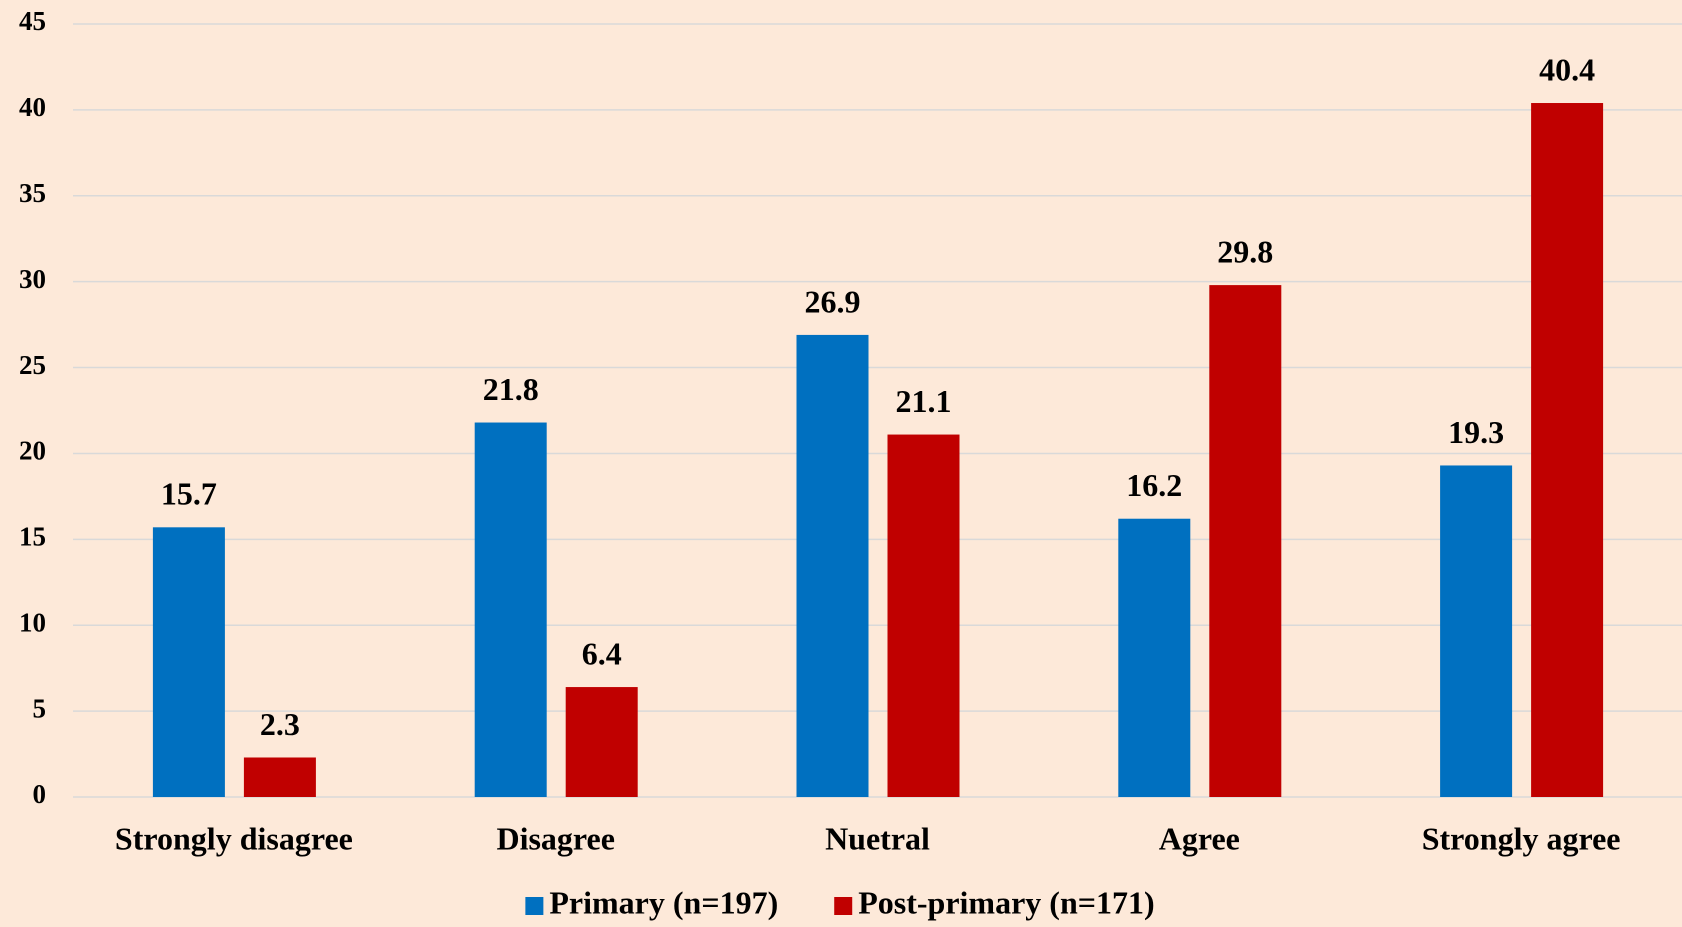 Image resolution: width=1682 pixels, height=927 pixels. Describe the element at coordinates (1521, 838) in the screenshot. I see `x-tick-label: Strongly agree` at that location.